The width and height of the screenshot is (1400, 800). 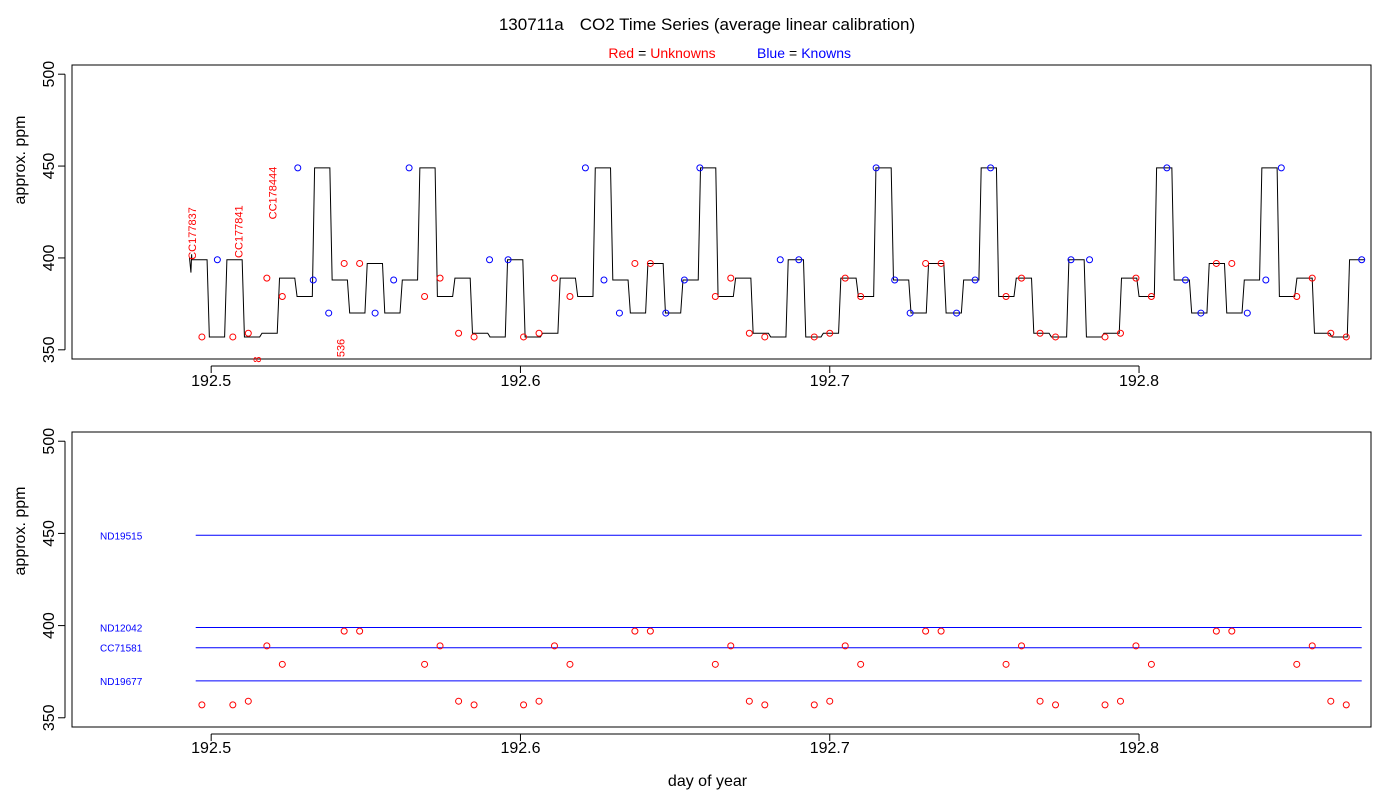 What do you see at coordinates (211, 748) in the screenshot?
I see `x-tick-label: 192.5` at bounding box center [211, 748].